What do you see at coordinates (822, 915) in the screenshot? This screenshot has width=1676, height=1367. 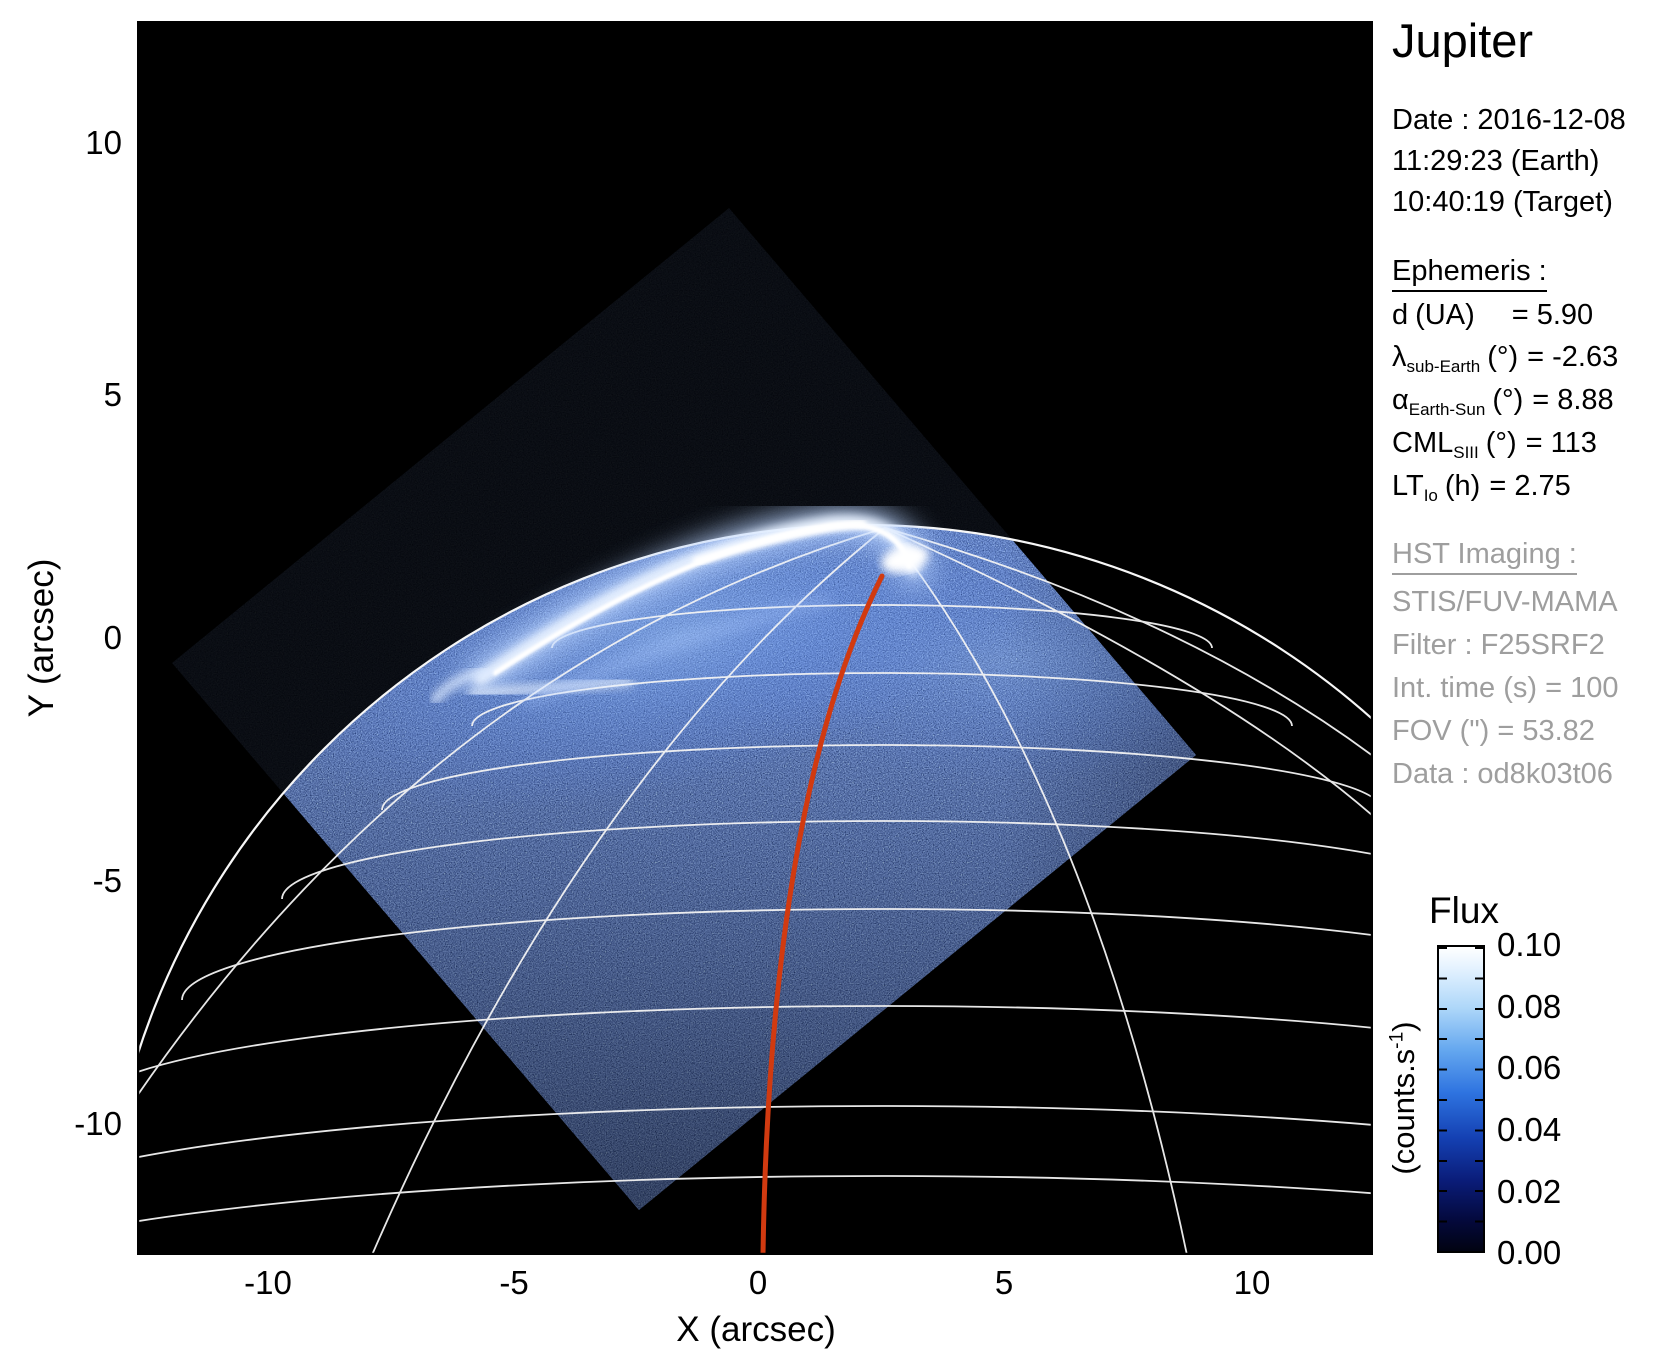 I see `cml-meridian-line` at bounding box center [822, 915].